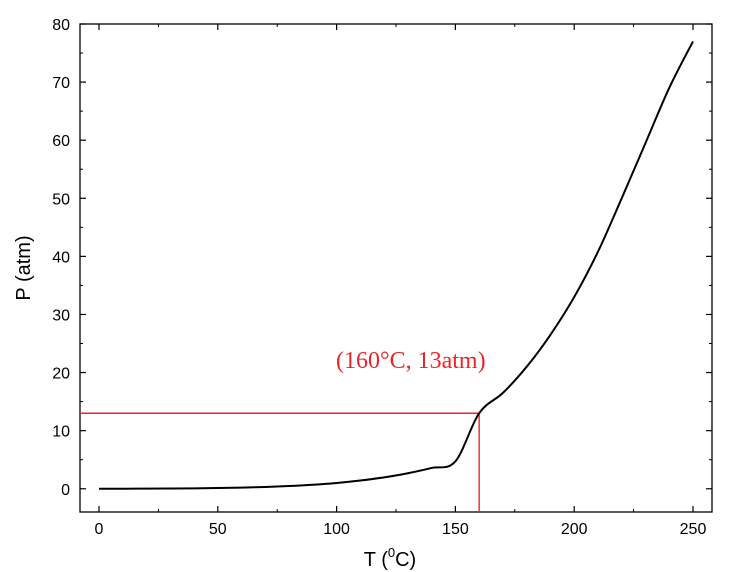  I want to click on y-tick-label: 20, so click(61, 374).